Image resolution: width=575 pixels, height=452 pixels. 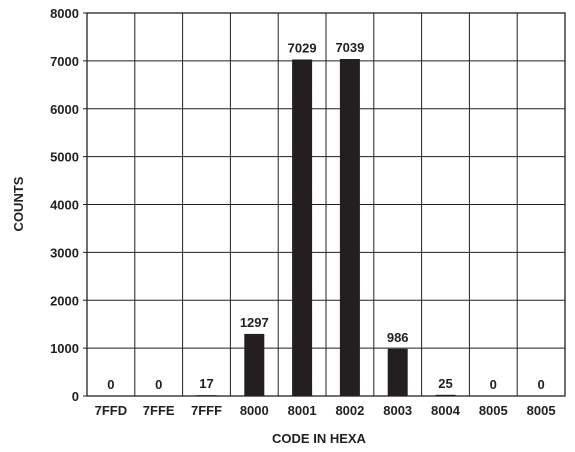 What do you see at coordinates (398, 337) in the screenshot?
I see `data-label: 986` at bounding box center [398, 337].